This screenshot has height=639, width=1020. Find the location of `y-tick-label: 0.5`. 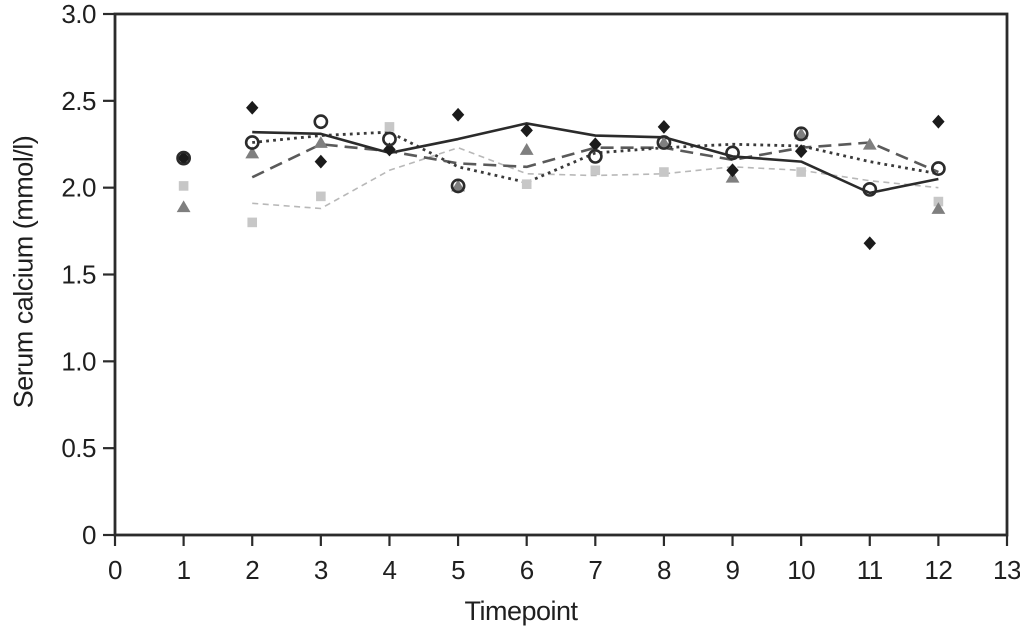

y-tick-label: 0.5 is located at coordinates (78, 448).